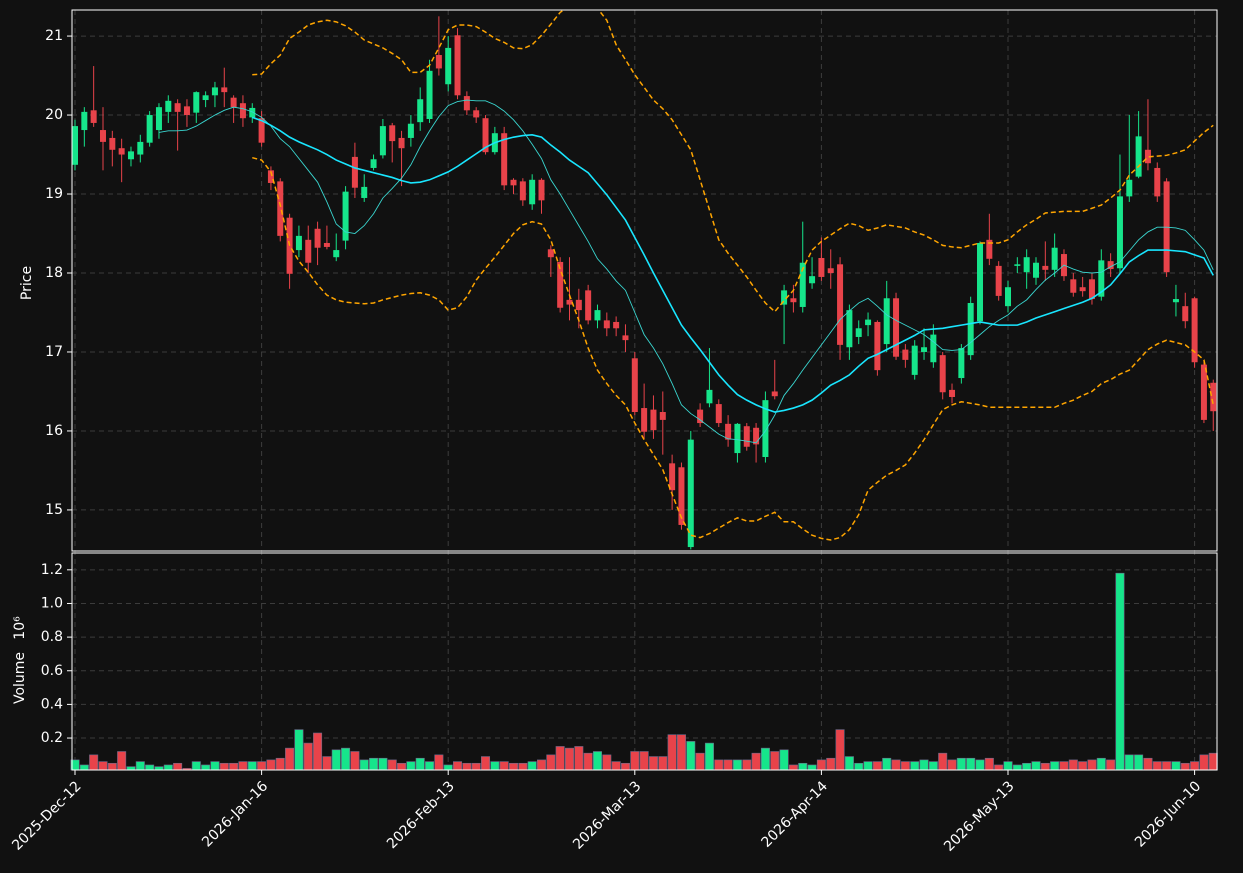 The height and width of the screenshot is (873, 1243). What do you see at coordinates (54, 115) in the screenshot?
I see `y-tick-label: 20` at bounding box center [54, 115].